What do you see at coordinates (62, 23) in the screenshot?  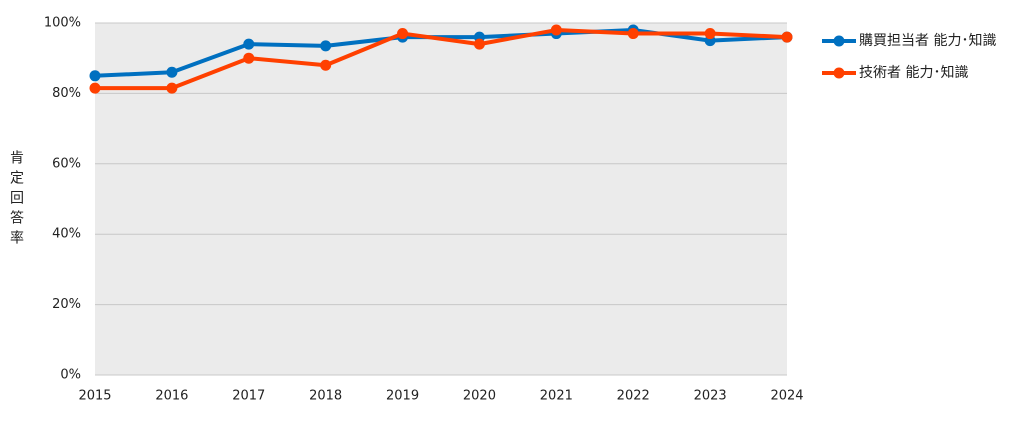 I see `y-tick-label: 100%` at bounding box center [62, 23].